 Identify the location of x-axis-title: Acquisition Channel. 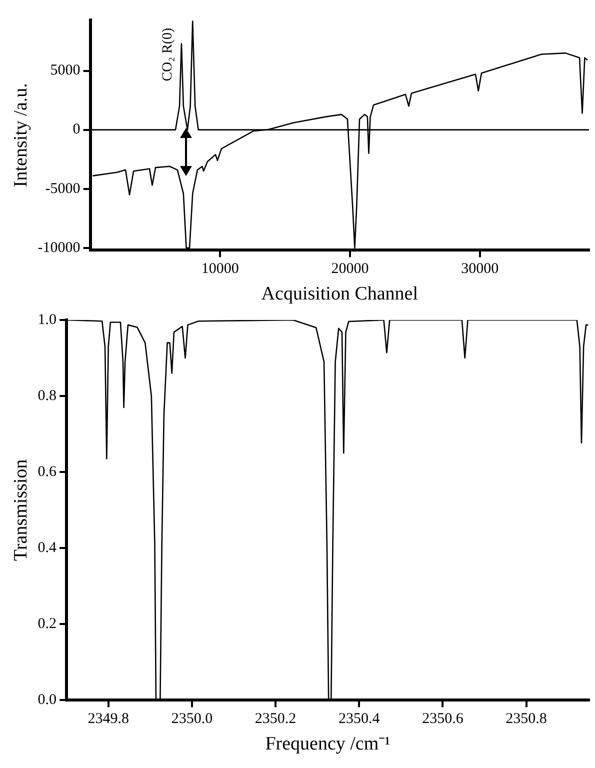
(339, 294).